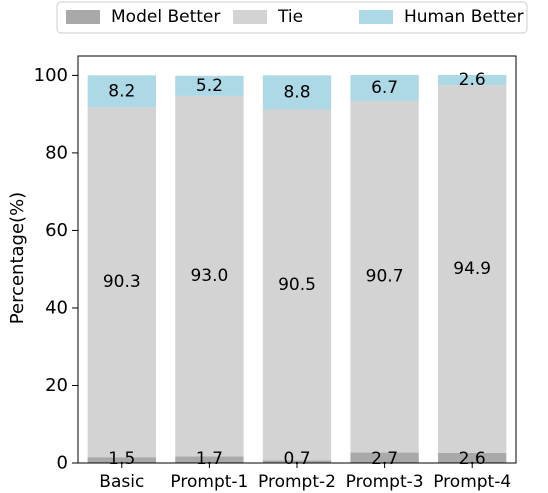  I want to click on data-label-model-better: 1.7, so click(209, 459).